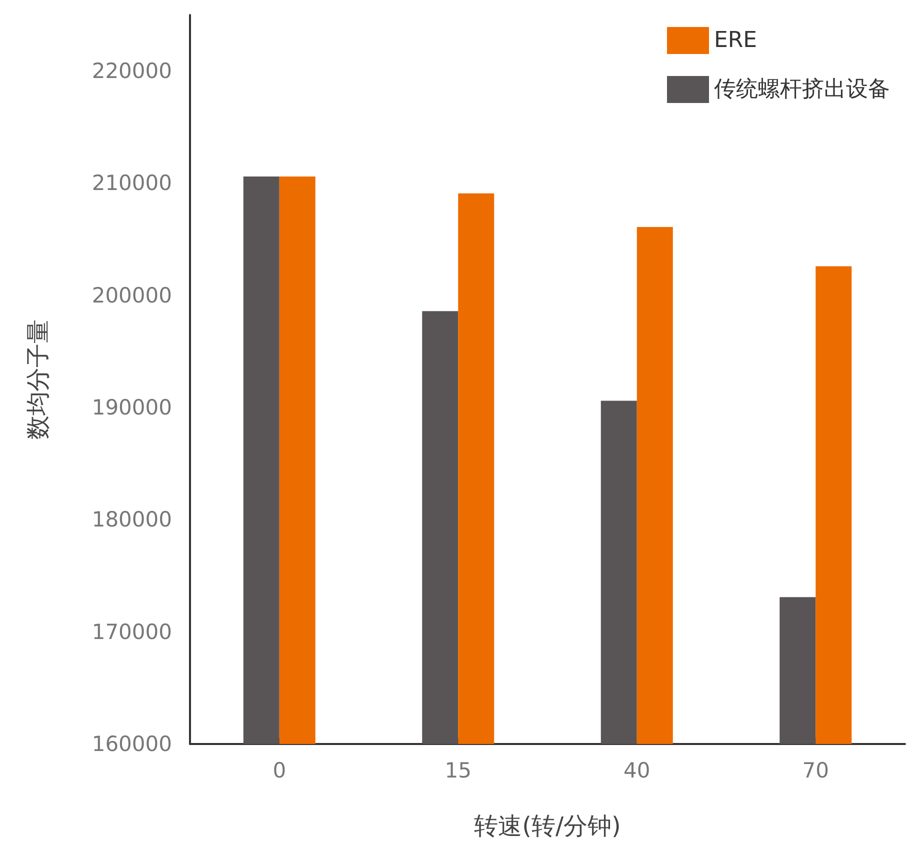  I want to click on y-tick-label: 180000, so click(132, 520).